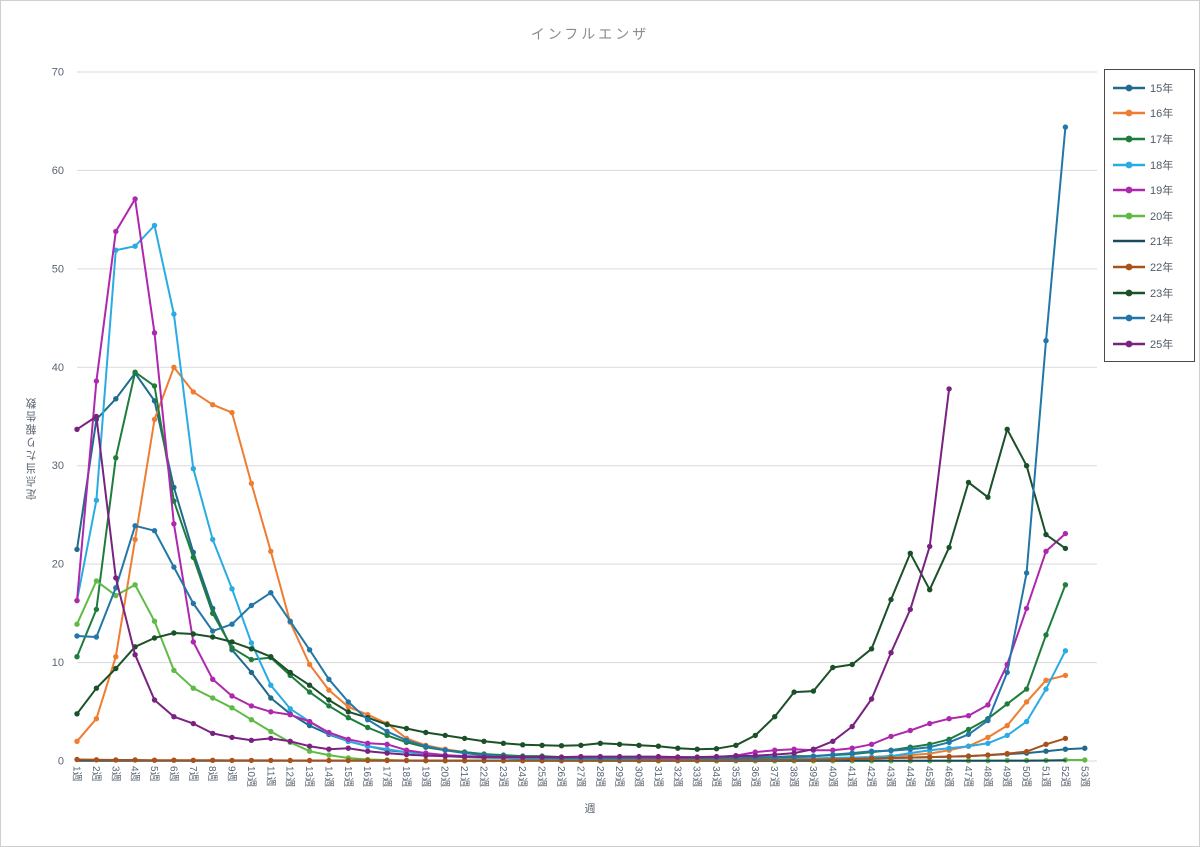  What do you see at coordinates (813, 776) in the screenshot?
I see `x-tick-label: 39週` at bounding box center [813, 776].